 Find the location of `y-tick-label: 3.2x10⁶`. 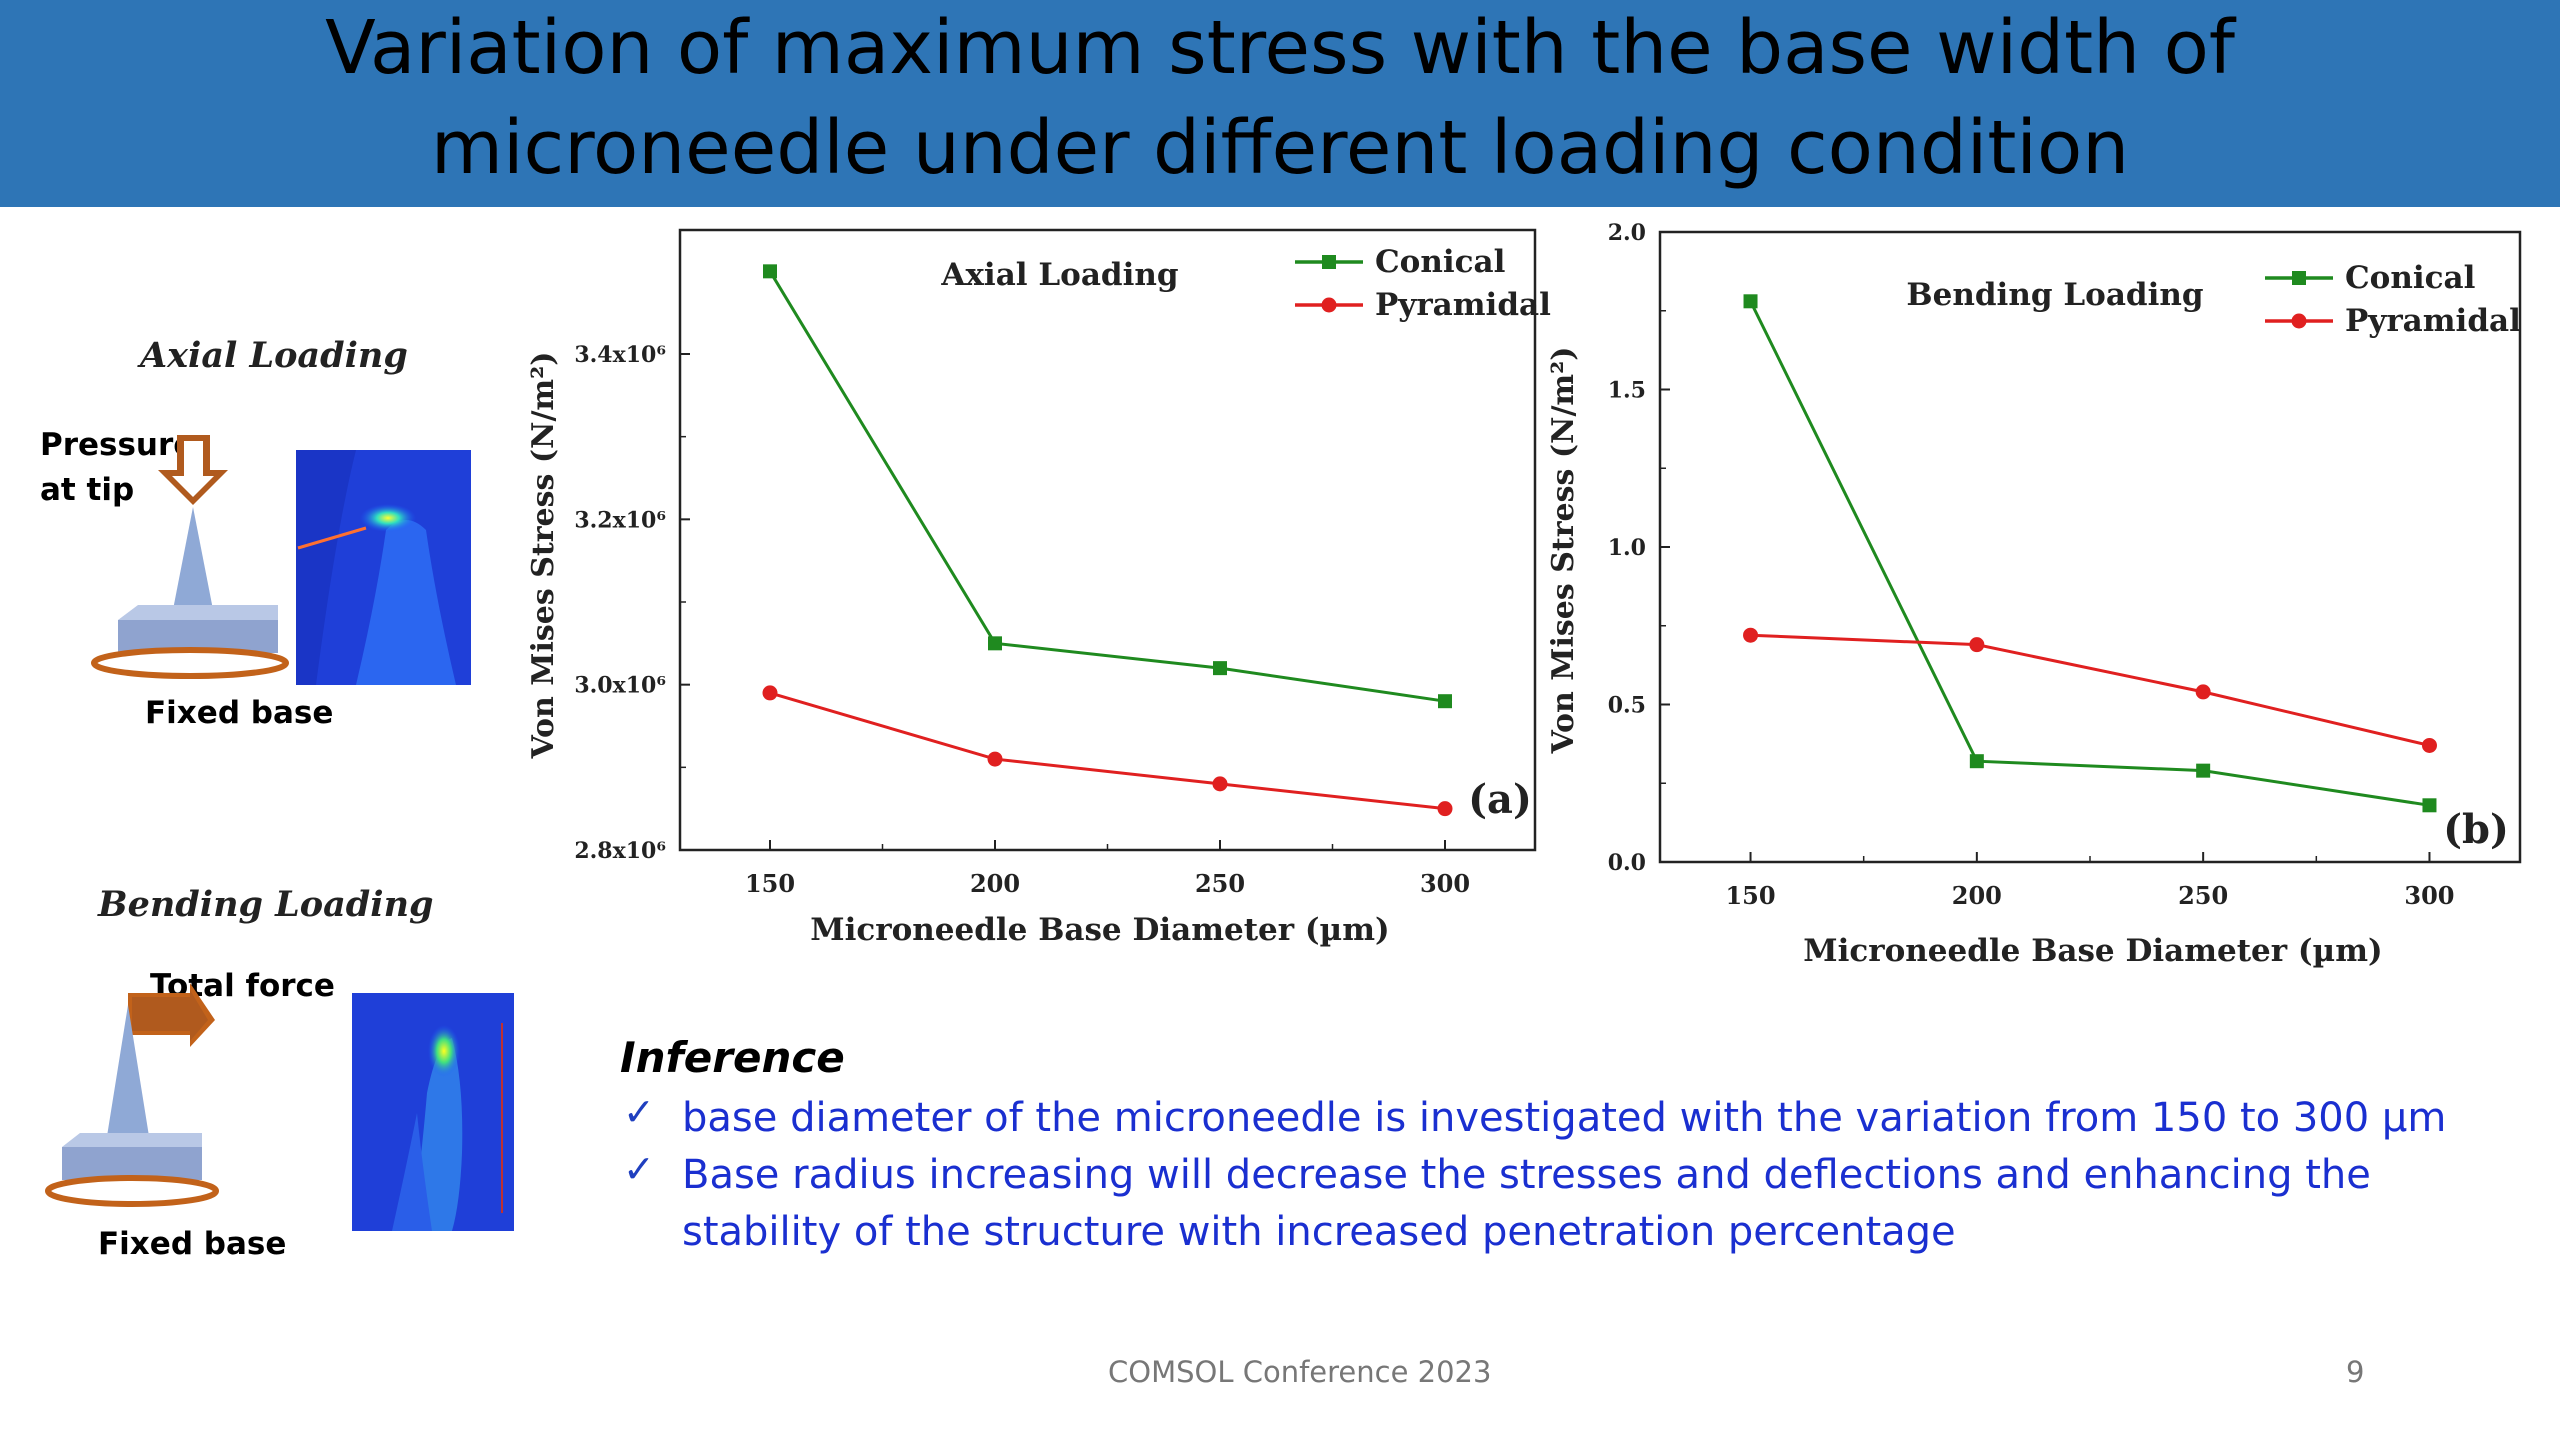

y-tick-label: 3.2x10⁶ is located at coordinates (620, 520).